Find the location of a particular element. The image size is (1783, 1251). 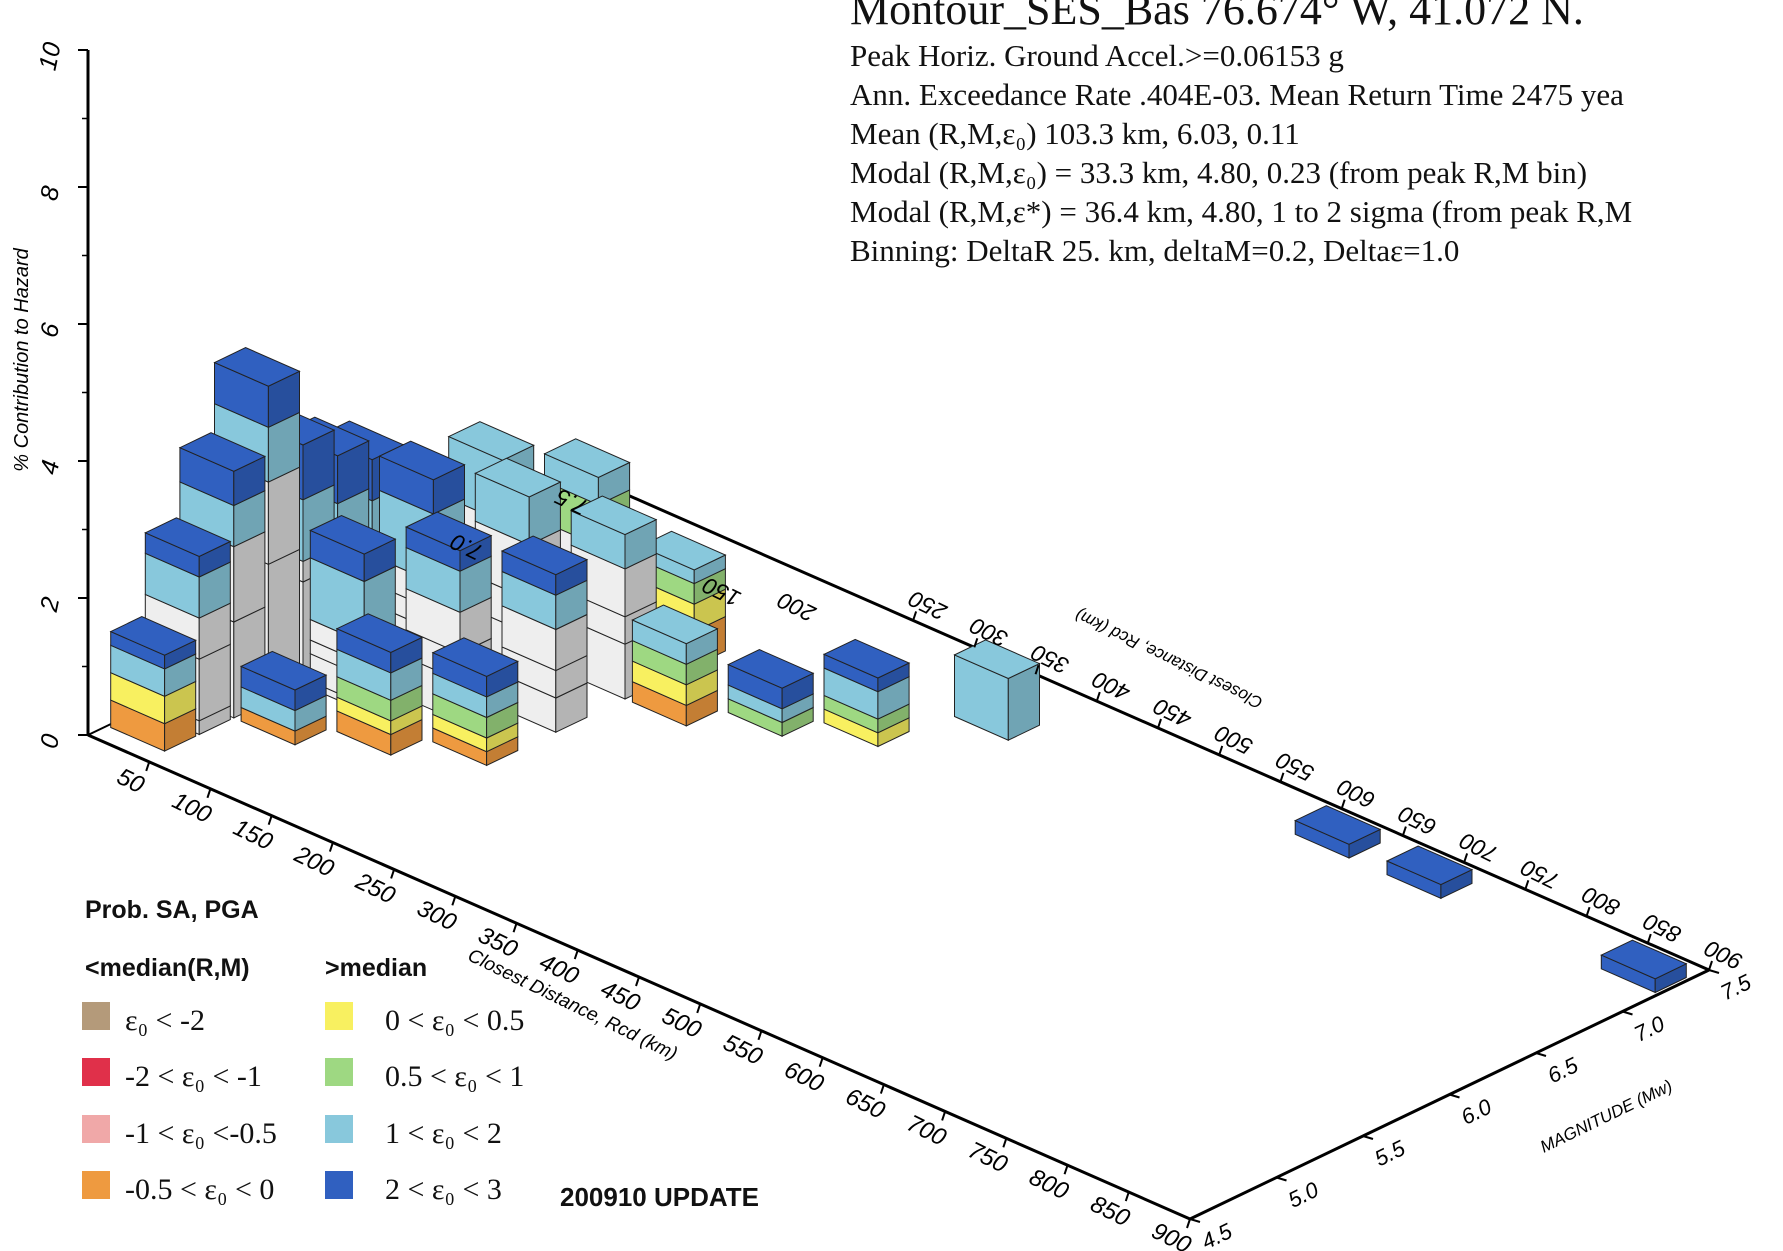

header-line-pga: Peak Horiz. Ground Accel.>=0.06153 g is located at coordinates (1097, 55).